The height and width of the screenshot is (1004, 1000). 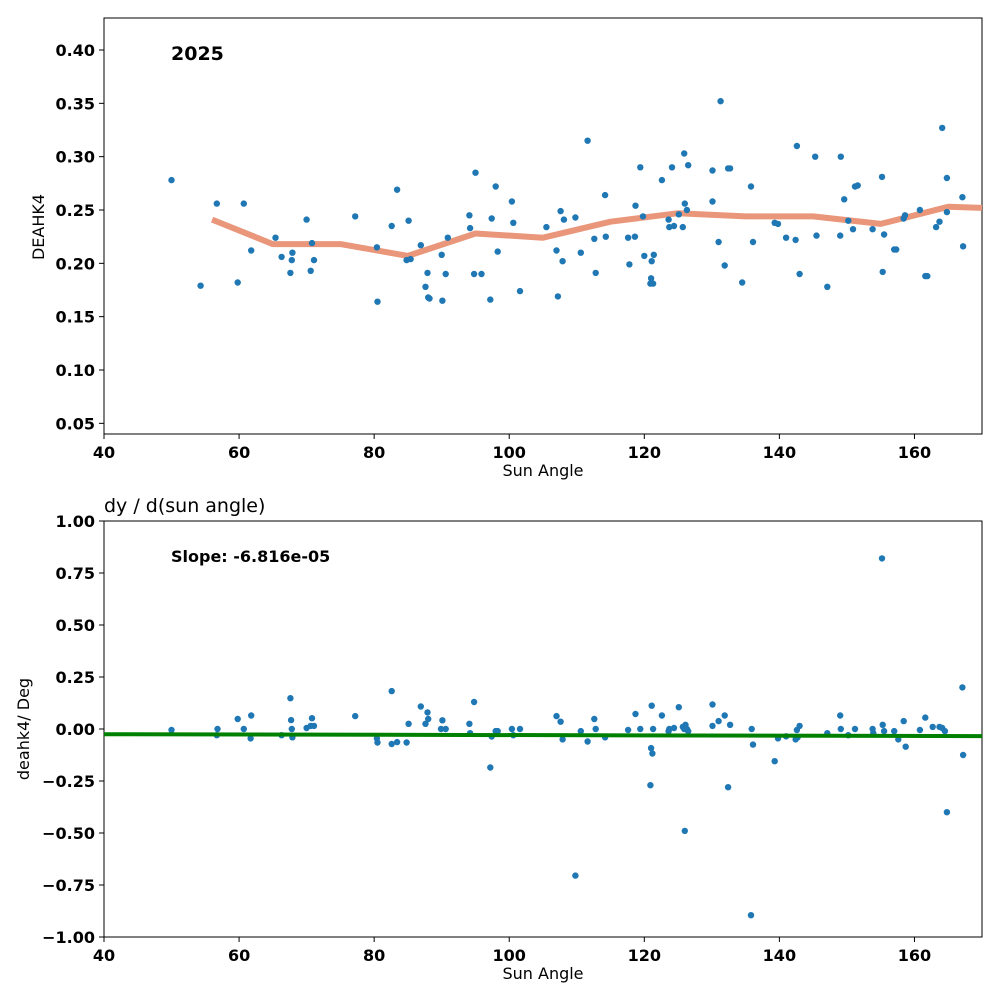 I want to click on bottom-chart-title: dy / d(sun angle), so click(x=184, y=506).